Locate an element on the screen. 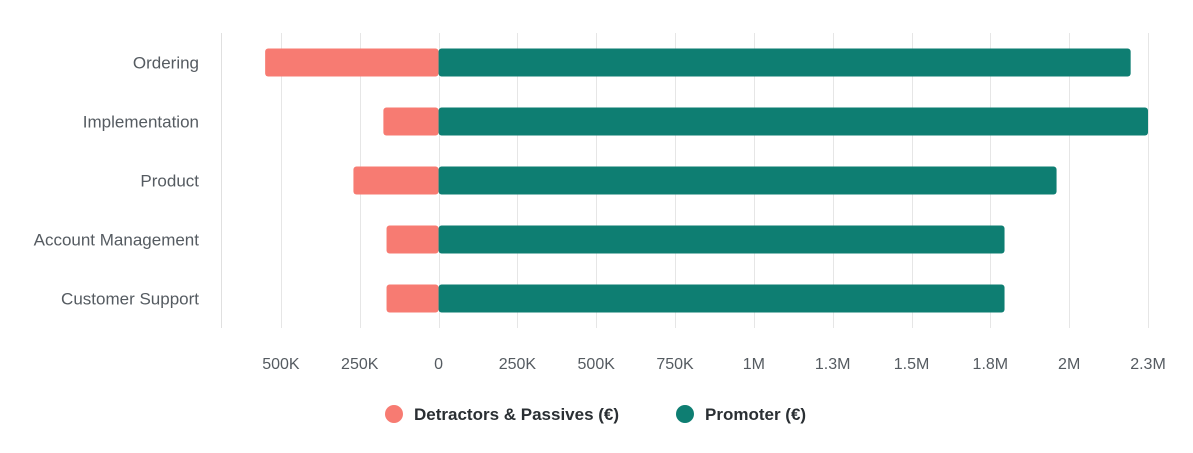 The image size is (1193, 453). legend-label-promoter: Promoter (€) is located at coordinates (755, 414).